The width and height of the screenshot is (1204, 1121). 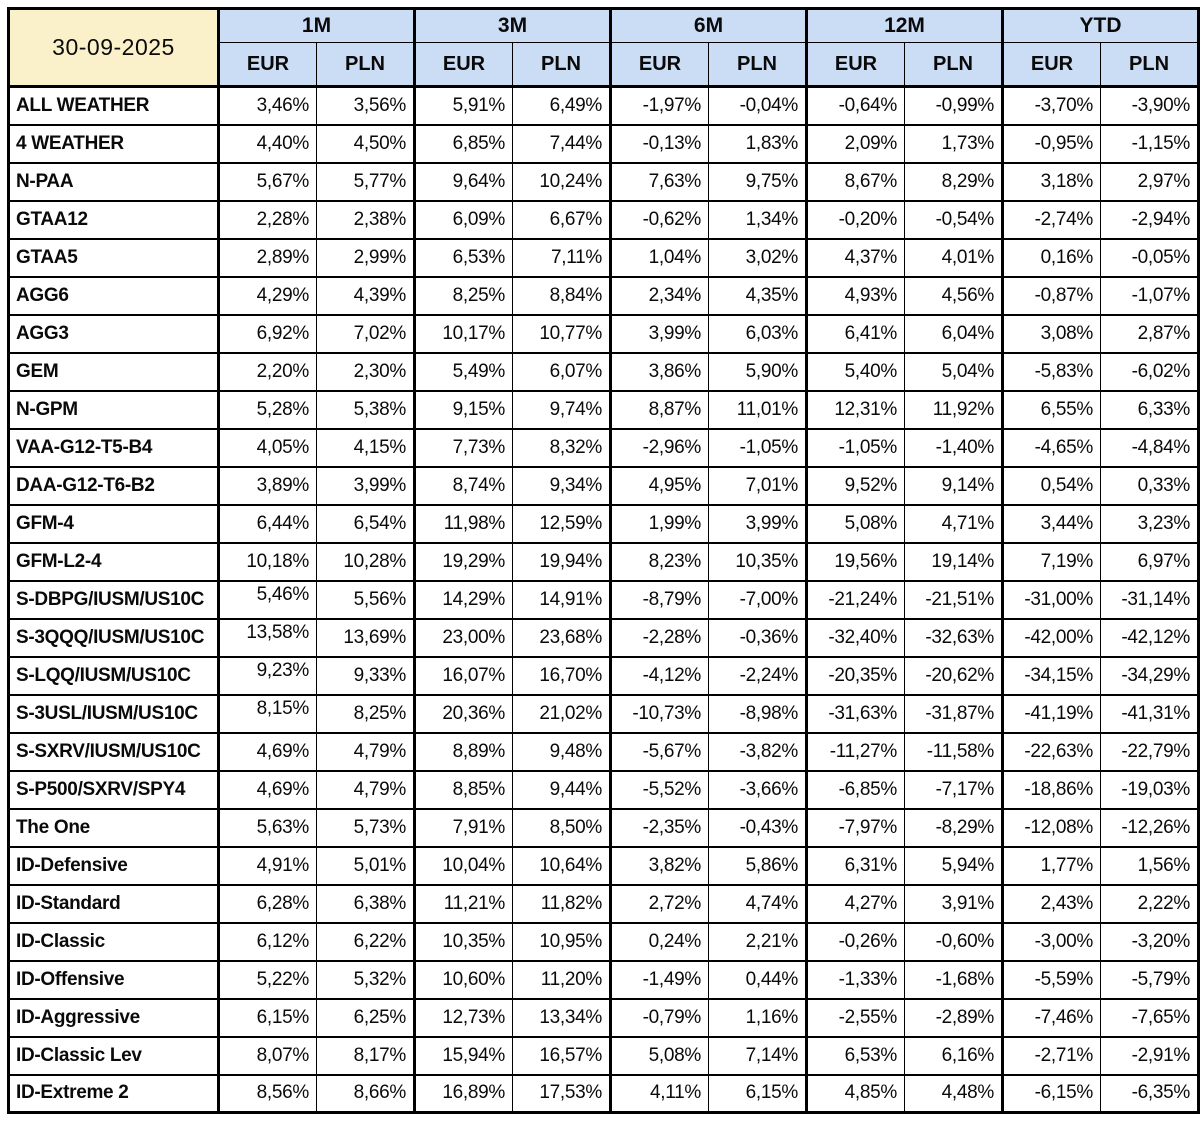 I want to click on value-cell: 20,36%, so click(x=463, y=713).